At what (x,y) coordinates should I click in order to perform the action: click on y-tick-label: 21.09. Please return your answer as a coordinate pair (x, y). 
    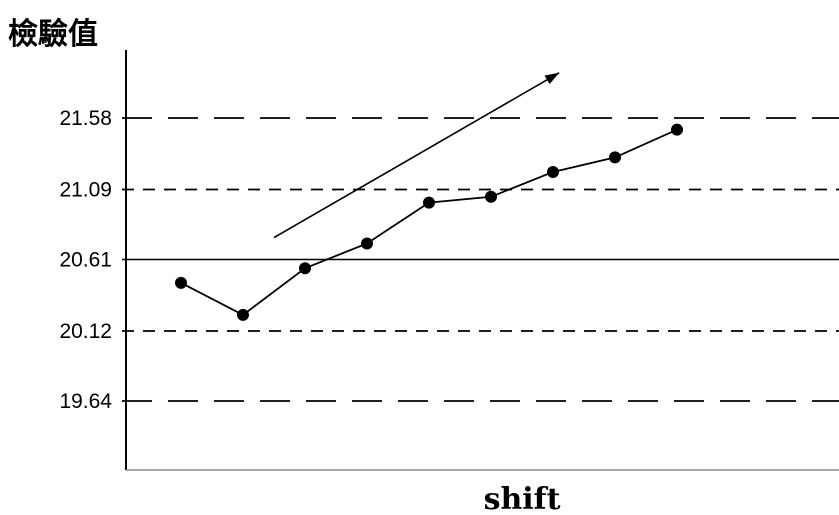
    Looking at the image, I should click on (85, 189).